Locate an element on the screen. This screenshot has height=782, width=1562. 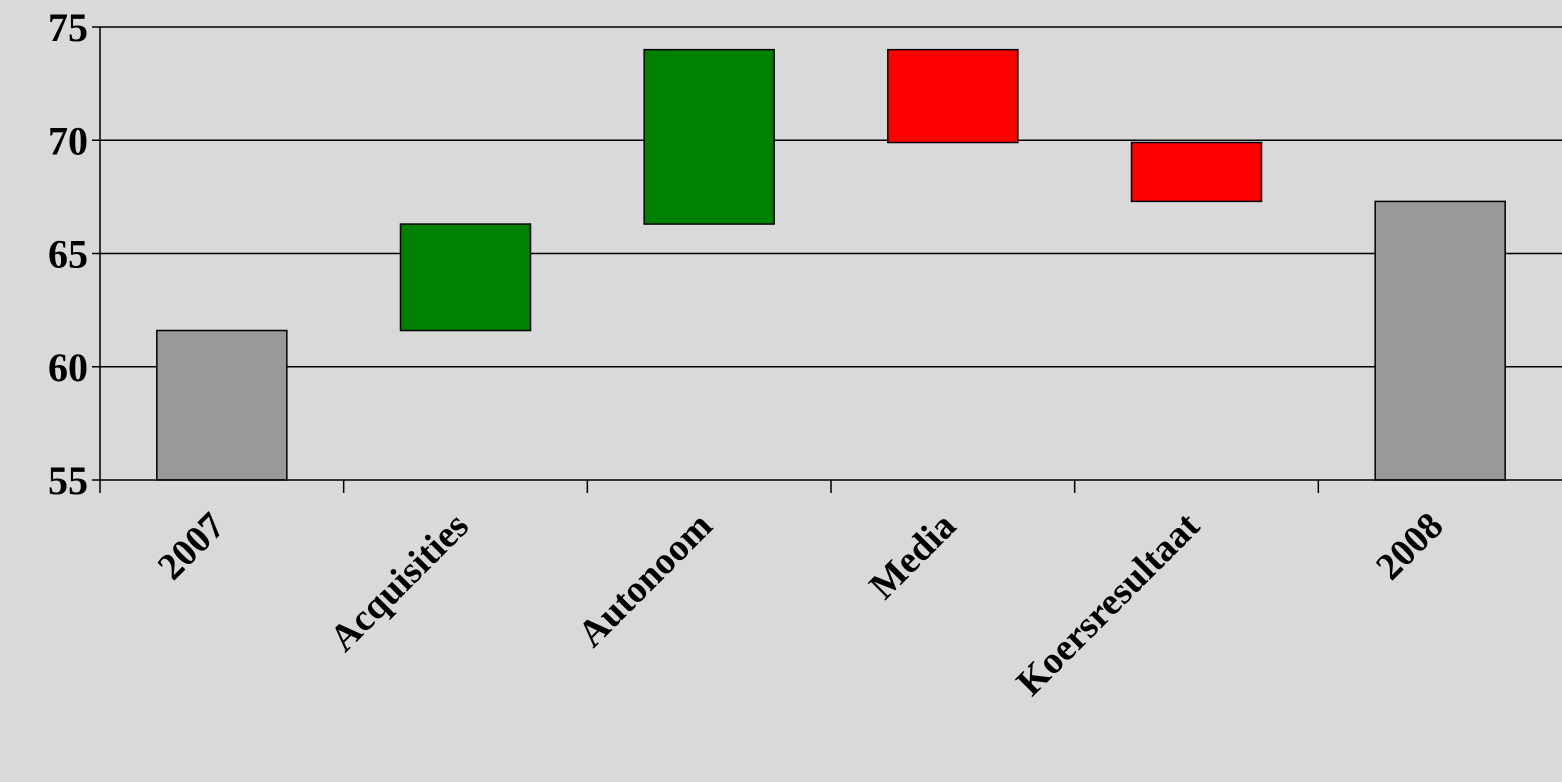
y-tick-label: 60 is located at coordinates (68, 367).